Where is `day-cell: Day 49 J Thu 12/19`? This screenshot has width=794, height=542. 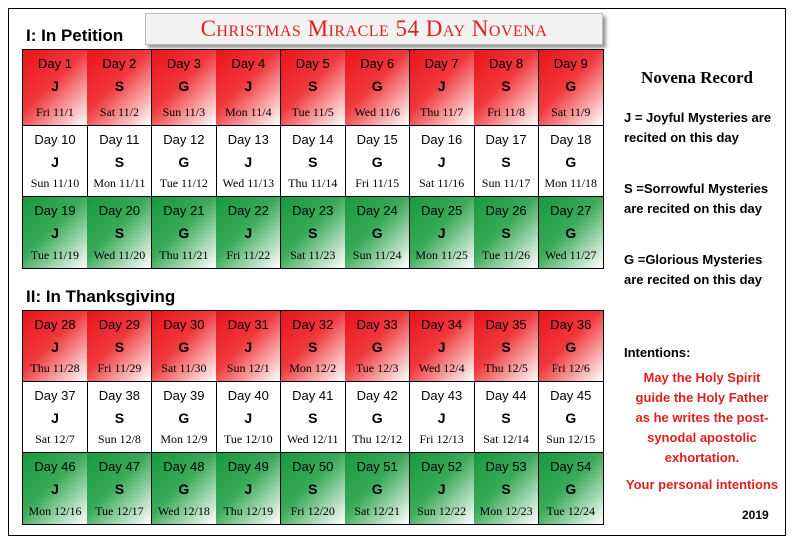 day-cell: Day 49 J Thu 12/19 is located at coordinates (249, 488).